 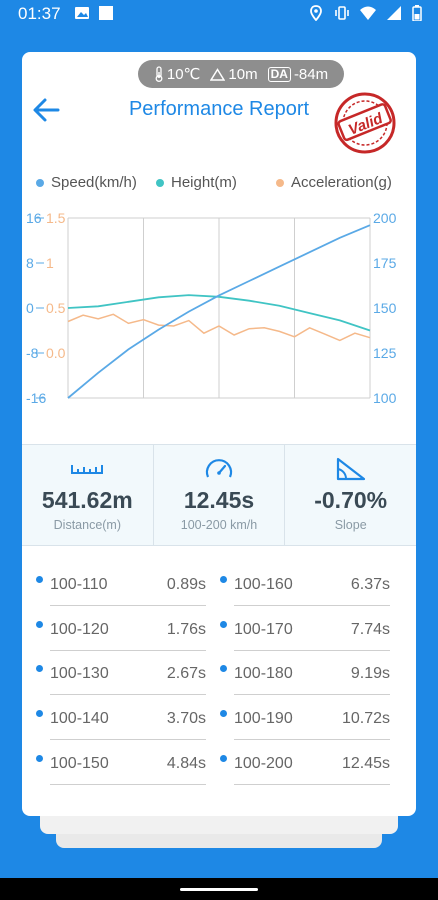 I want to click on split-range: 100-160, so click(x=263, y=584).